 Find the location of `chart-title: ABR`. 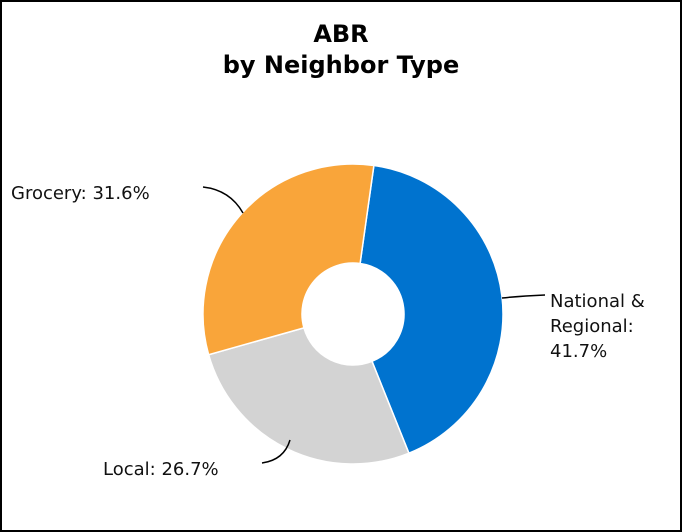

chart-title: ABR is located at coordinates (340, 34).